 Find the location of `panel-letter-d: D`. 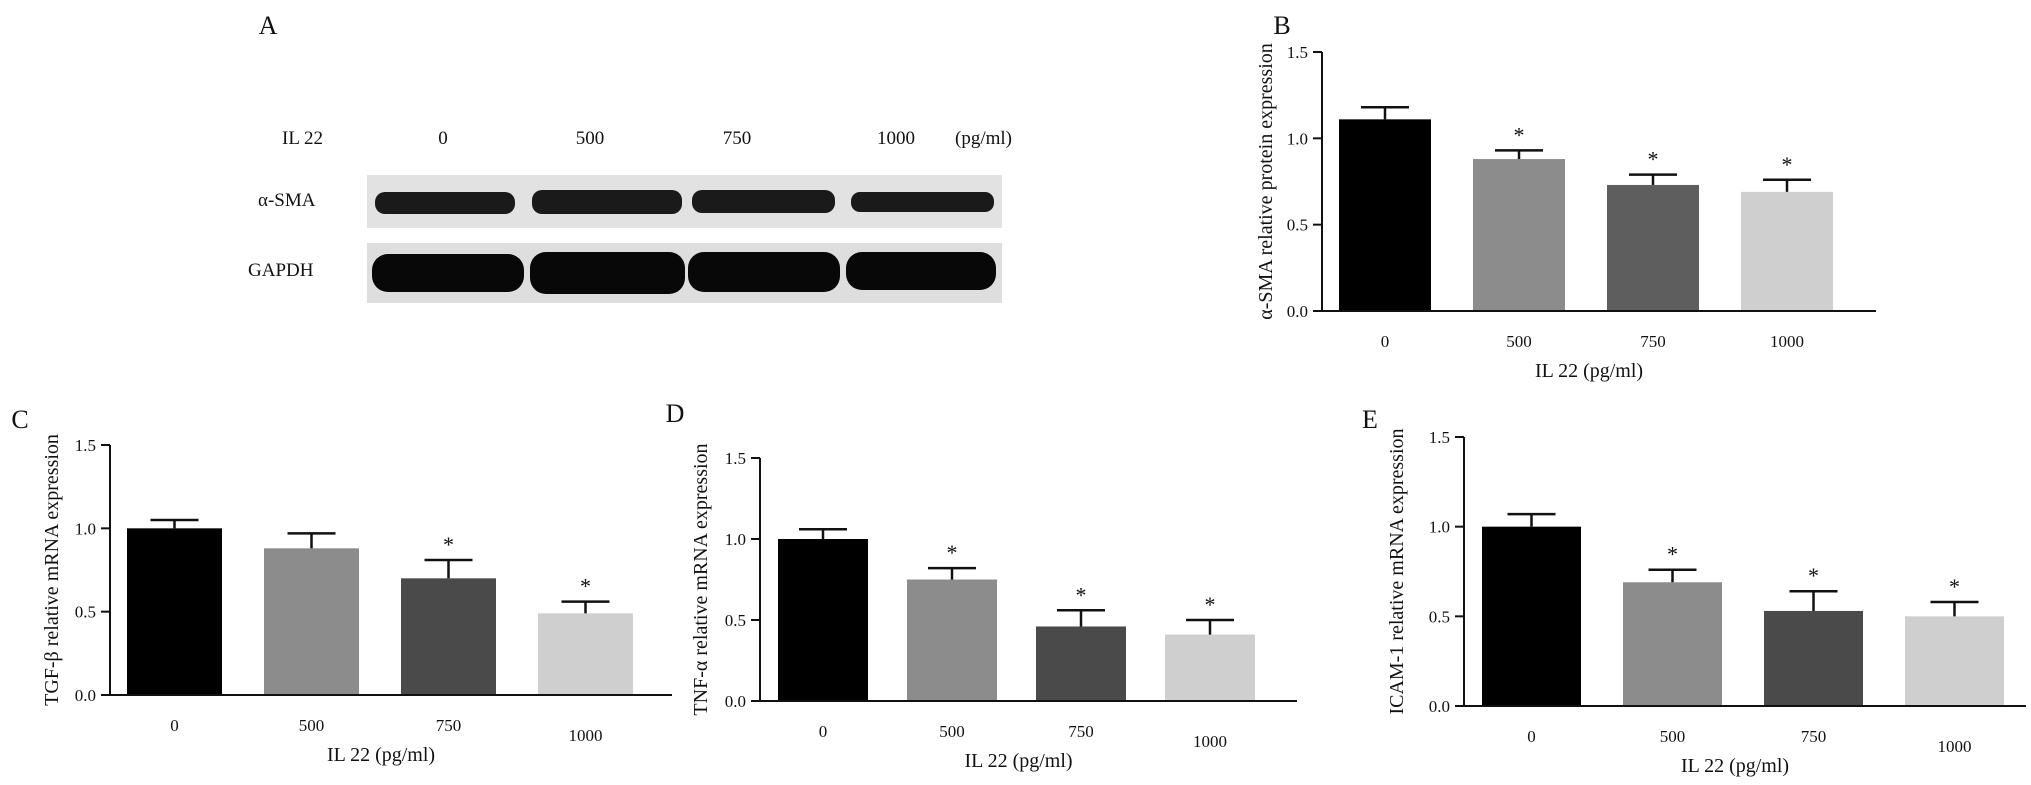

panel-letter-d: D is located at coordinates (675, 413).